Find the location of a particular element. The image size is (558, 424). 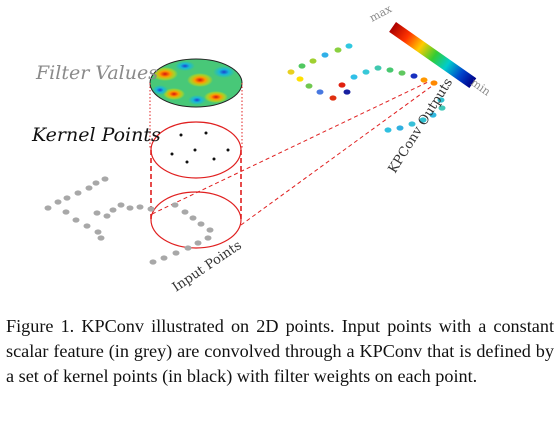

kernel-points-label: Kernel Points is located at coordinates (96, 135).